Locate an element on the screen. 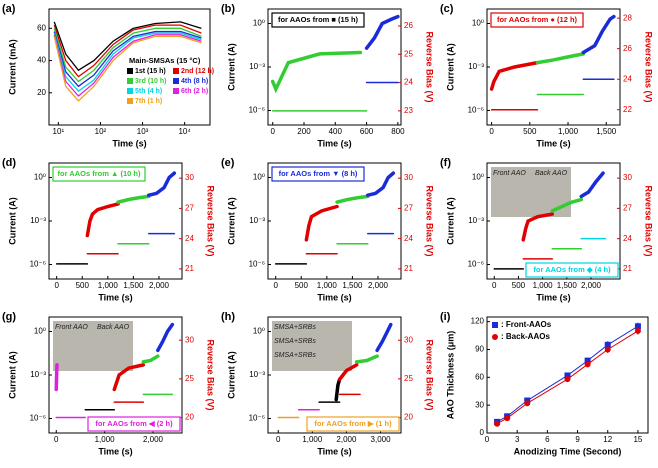 This screenshot has height=468, width=658. annotation: for AAOs from ◆ (4 h) is located at coordinates (572, 269).